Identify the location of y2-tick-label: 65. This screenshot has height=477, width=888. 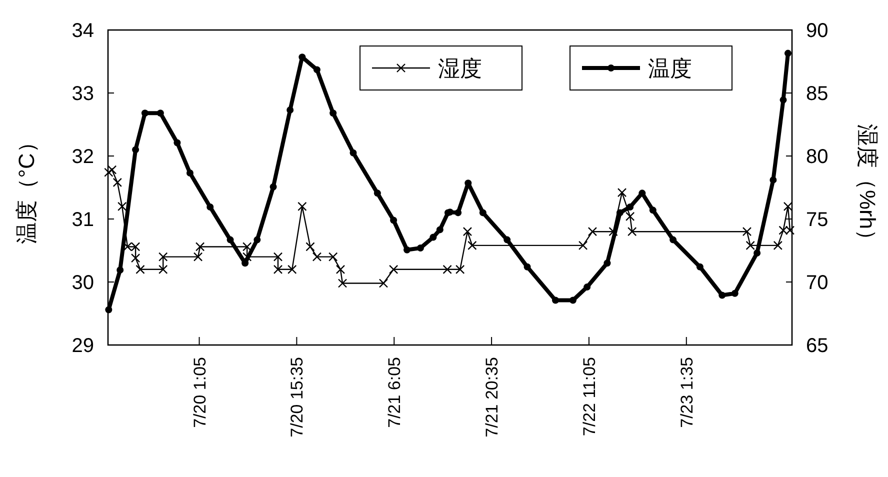
(817, 346).